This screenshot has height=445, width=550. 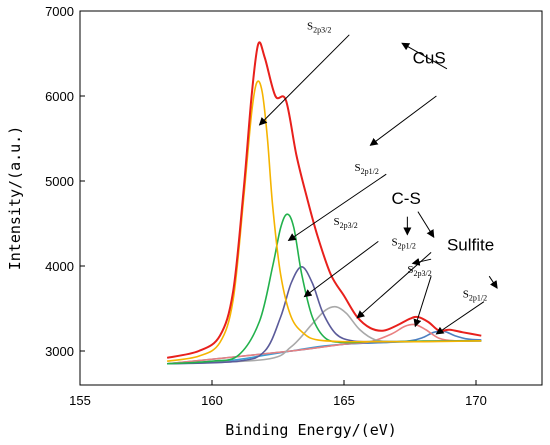 What do you see at coordinates (59, 266) in the screenshot?
I see `y-tick-label: 4000` at bounding box center [59, 266].